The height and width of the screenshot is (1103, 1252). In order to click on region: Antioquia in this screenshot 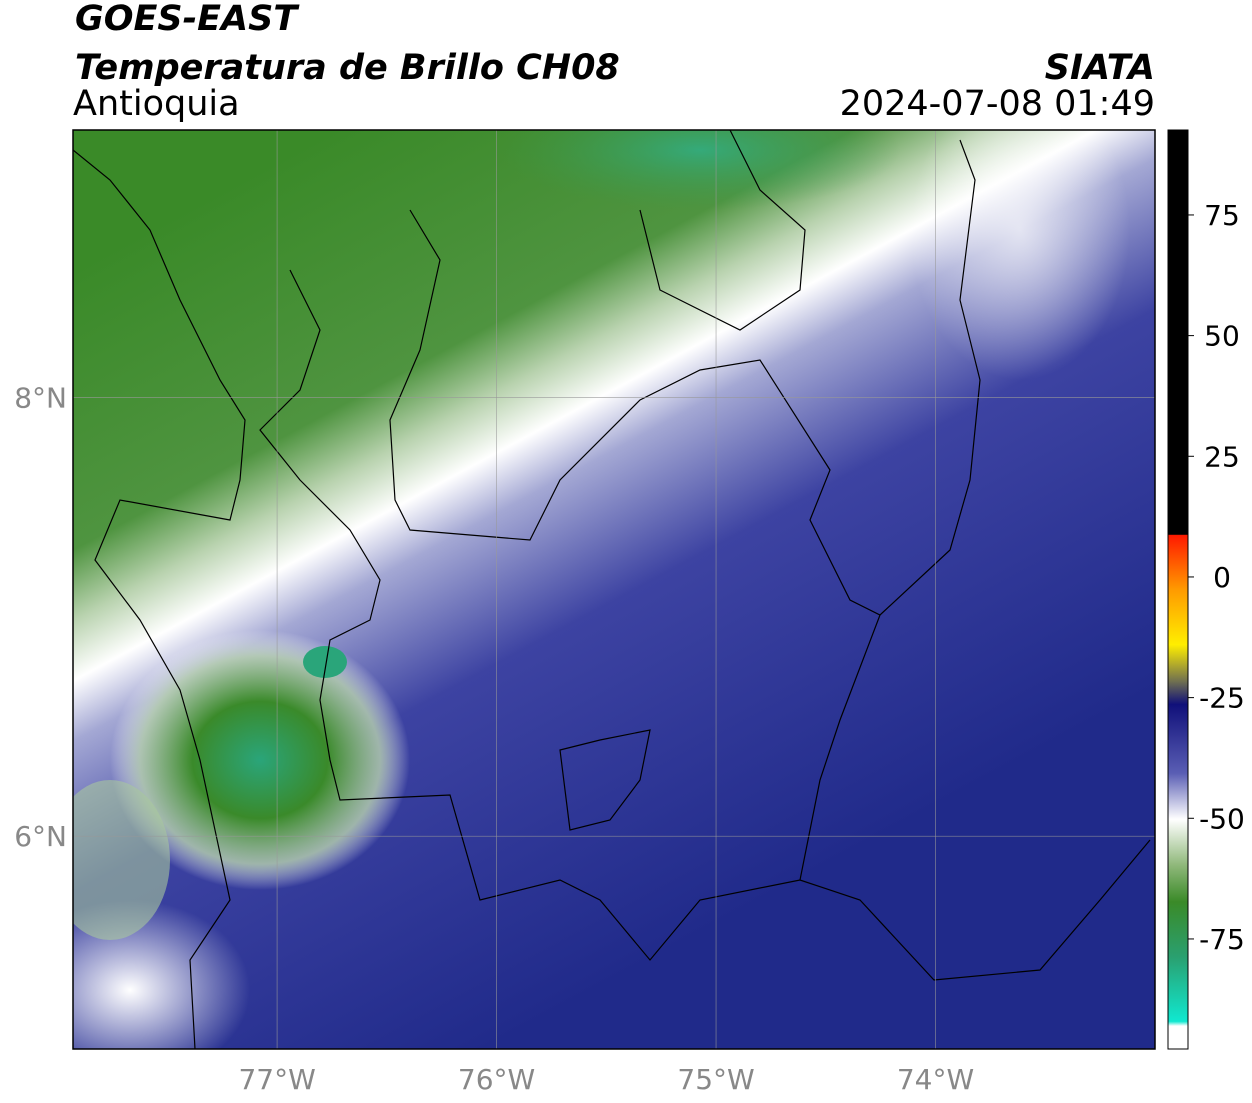, I will do `click(156, 104)`.